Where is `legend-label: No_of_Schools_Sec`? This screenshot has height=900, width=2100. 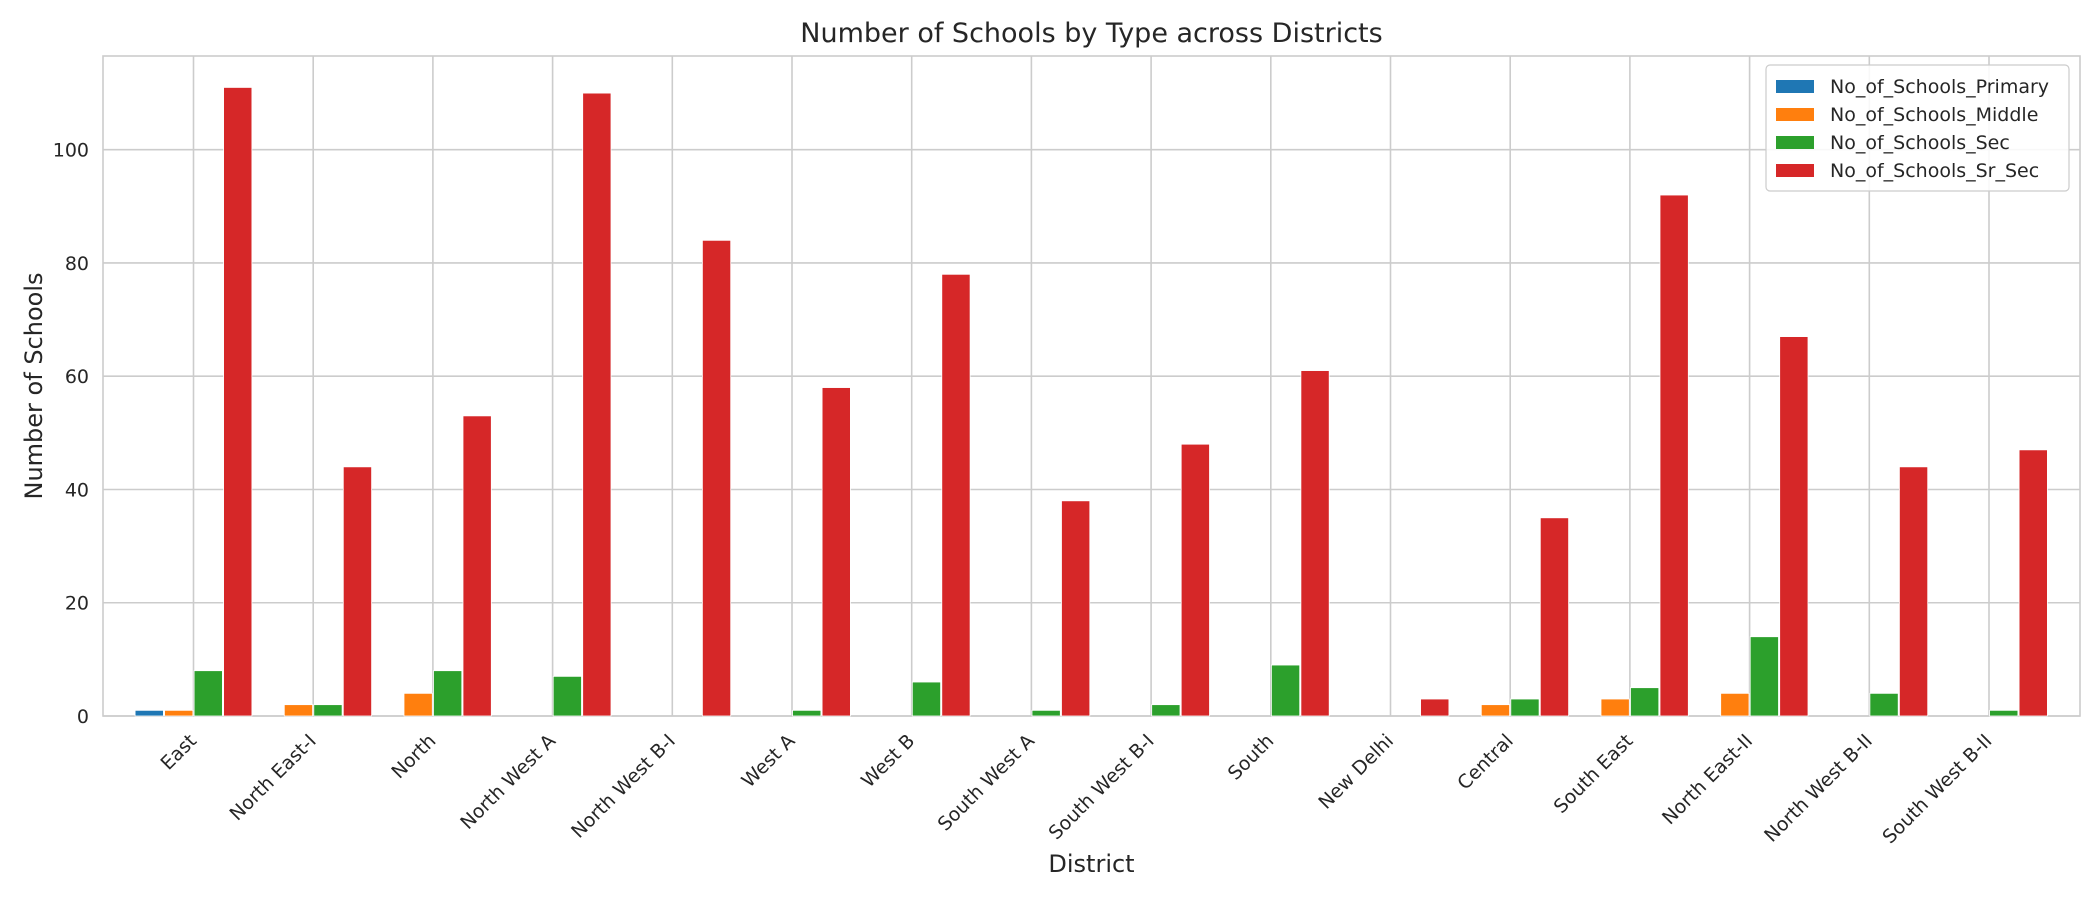 legend-label: No_of_Schools_Sec is located at coordinates (1920, 143).